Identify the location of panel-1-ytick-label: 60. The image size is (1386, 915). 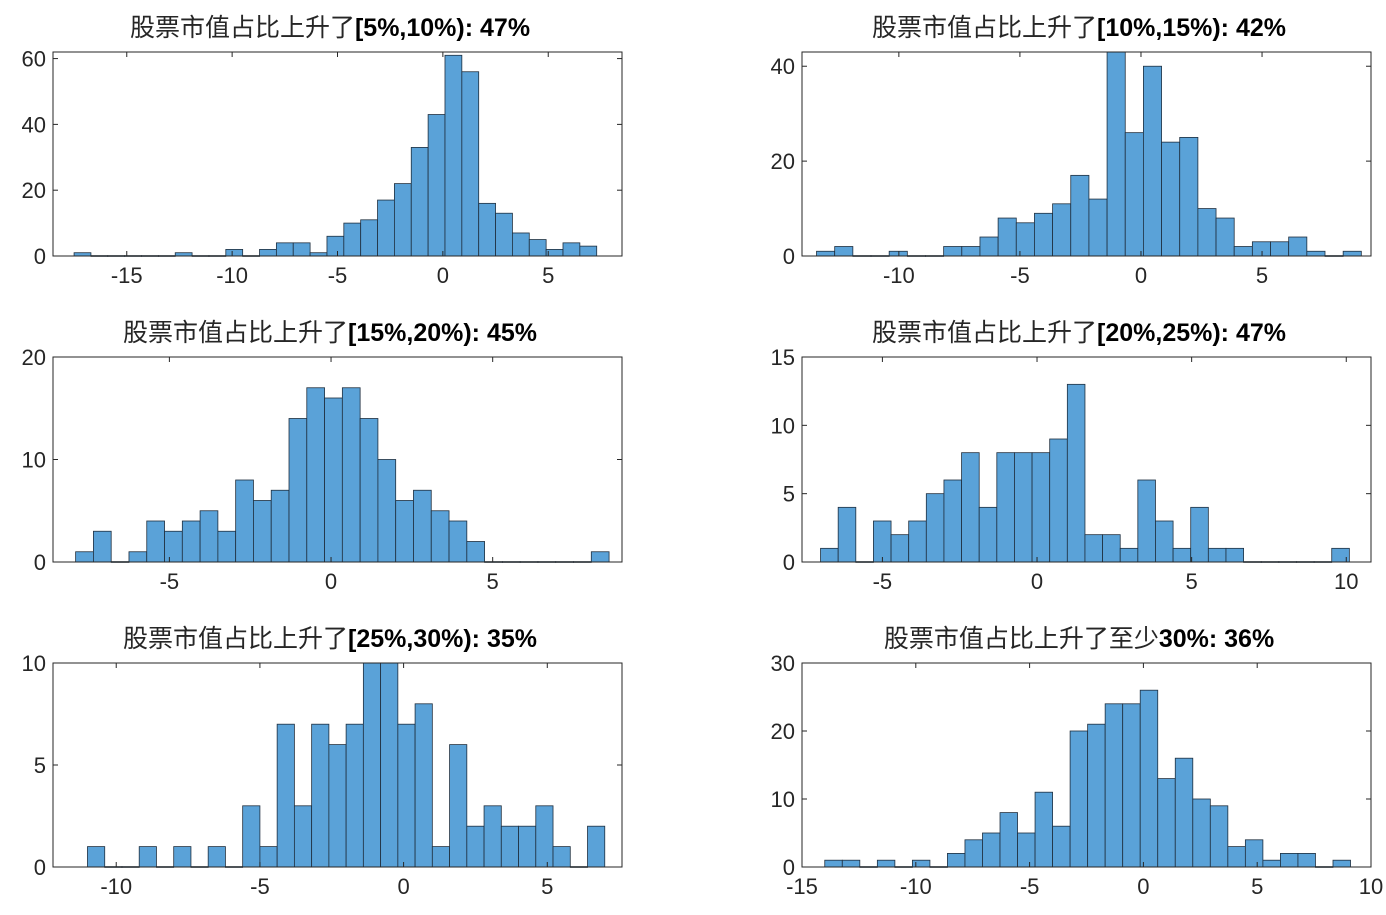
(34, 59).